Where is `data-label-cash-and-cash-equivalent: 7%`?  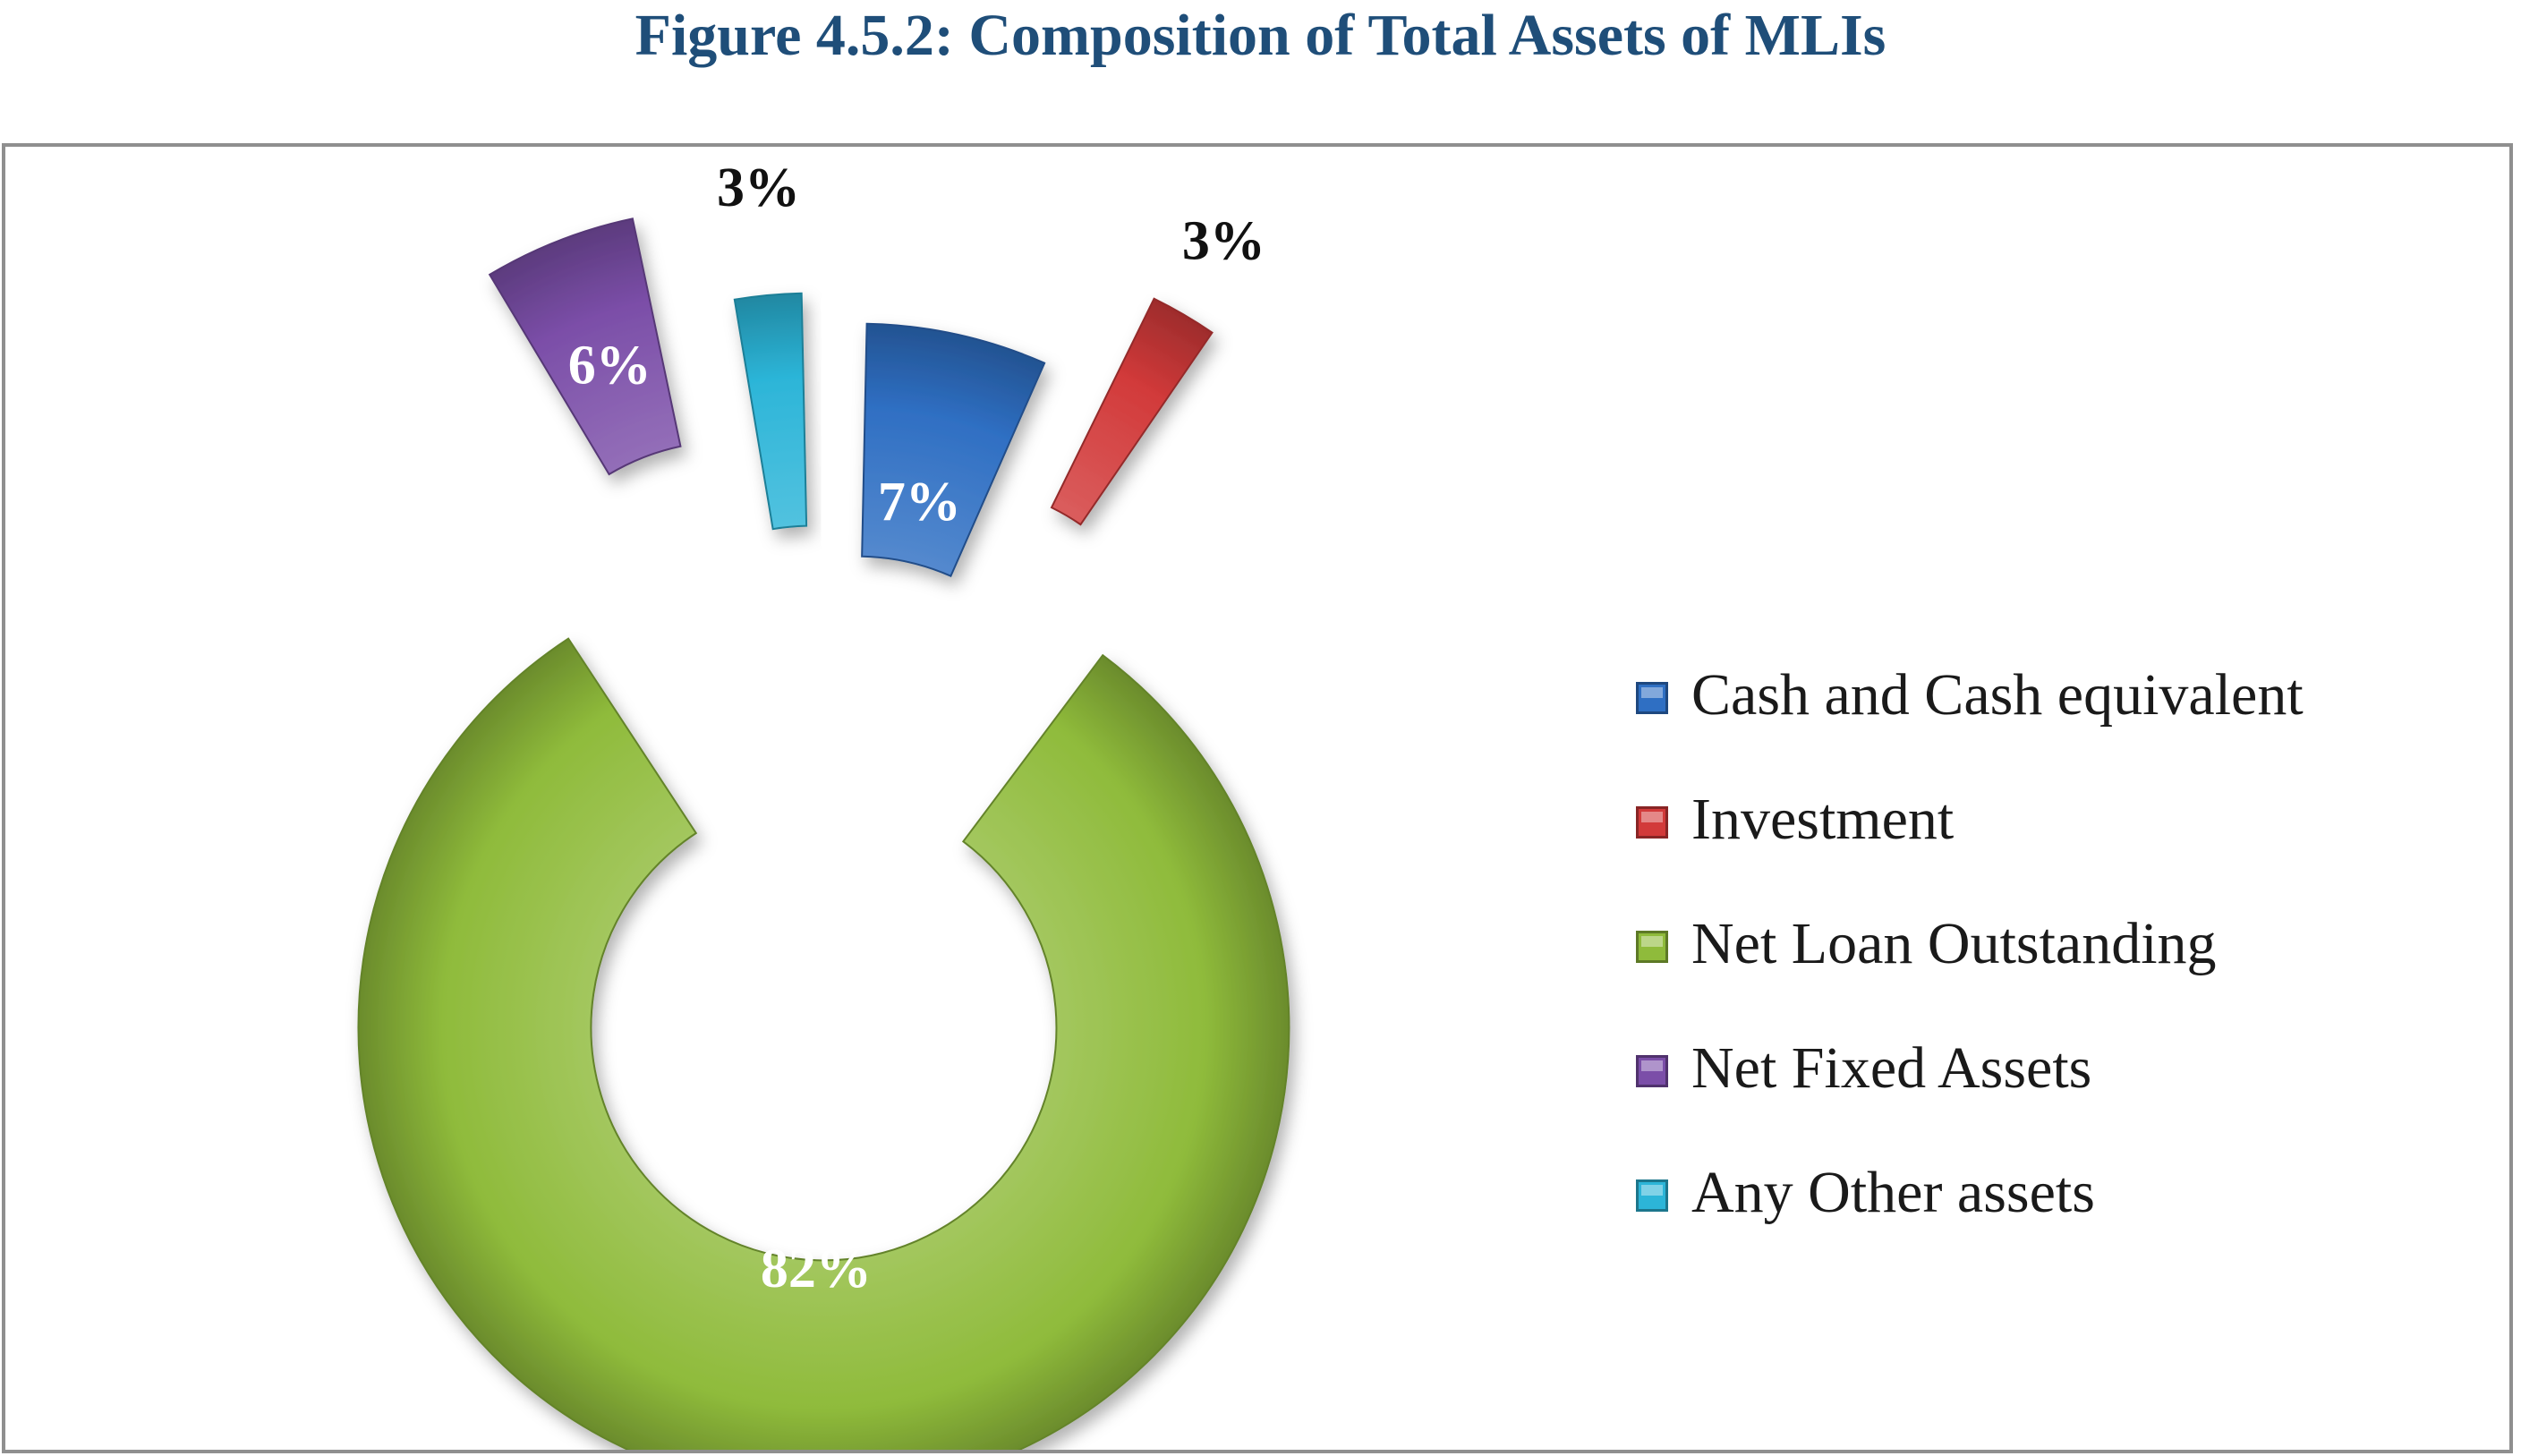
data-label-cash-and-cash-equivalent: 7% is located at coordinates (919, 502).